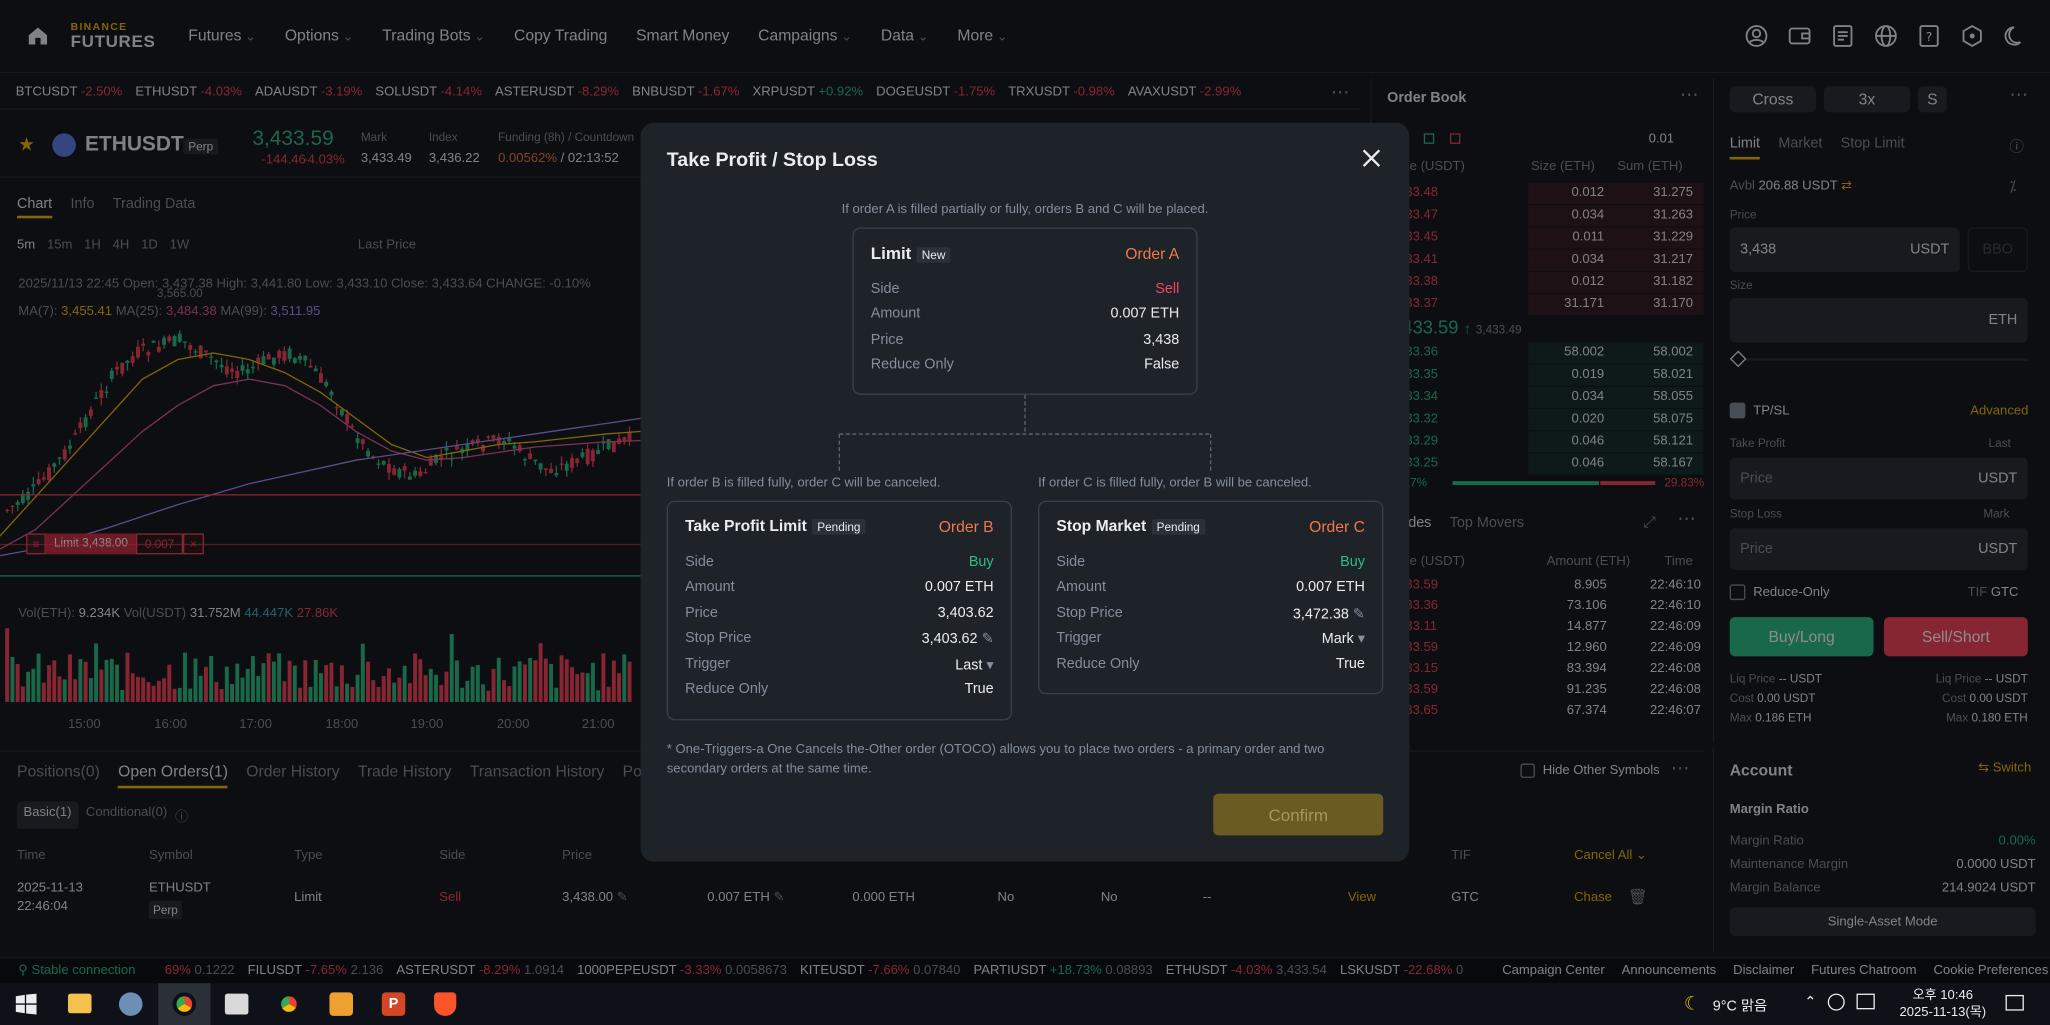  Describe the element at coordinates (341, 1004) in the screenshot. I see `sublime-text-icon` at that location.